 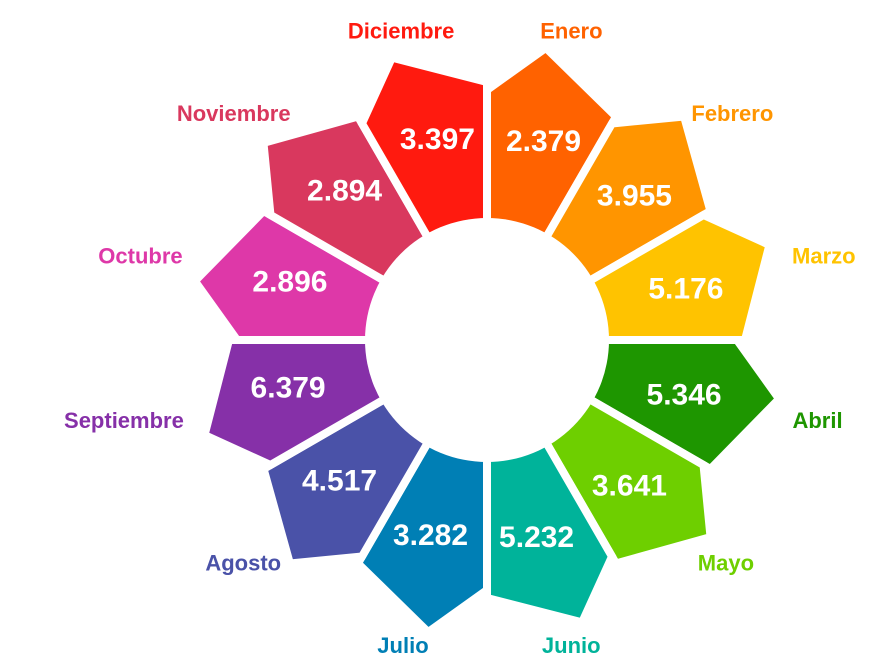 What do you see at coordinates (571, 31) in the screenshot?
I see `category-label: Enero` at bounding box center [571, 31].